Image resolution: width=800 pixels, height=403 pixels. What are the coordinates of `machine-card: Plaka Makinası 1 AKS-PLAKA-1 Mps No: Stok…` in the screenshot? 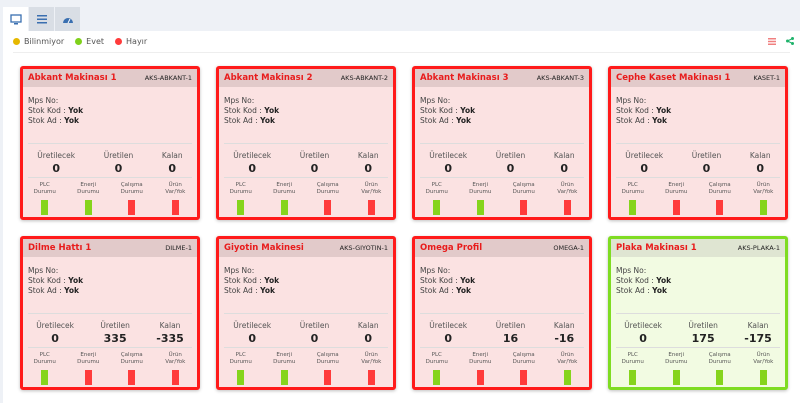 It's located at (698, 313).